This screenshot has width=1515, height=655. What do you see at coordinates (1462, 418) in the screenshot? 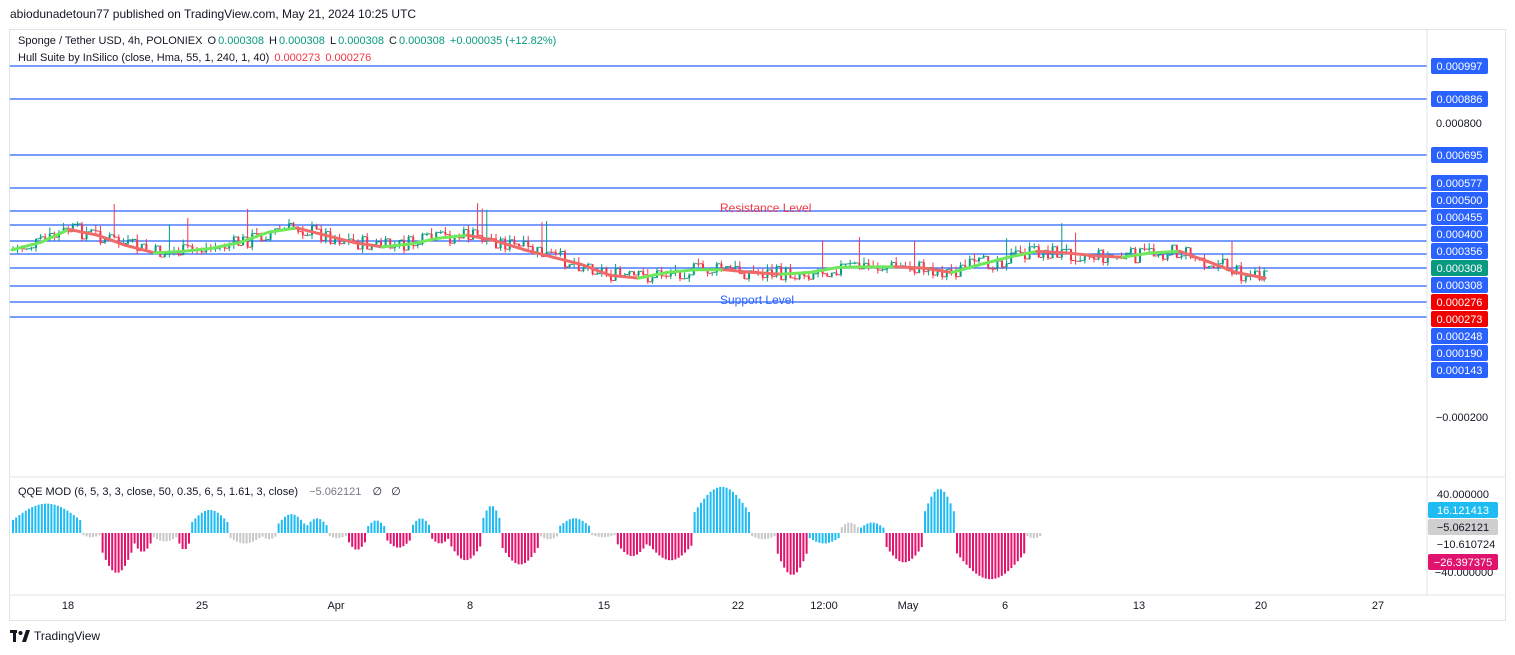
I see `price-axis-tick: −0.000200` at bounding box center [1462, 418].